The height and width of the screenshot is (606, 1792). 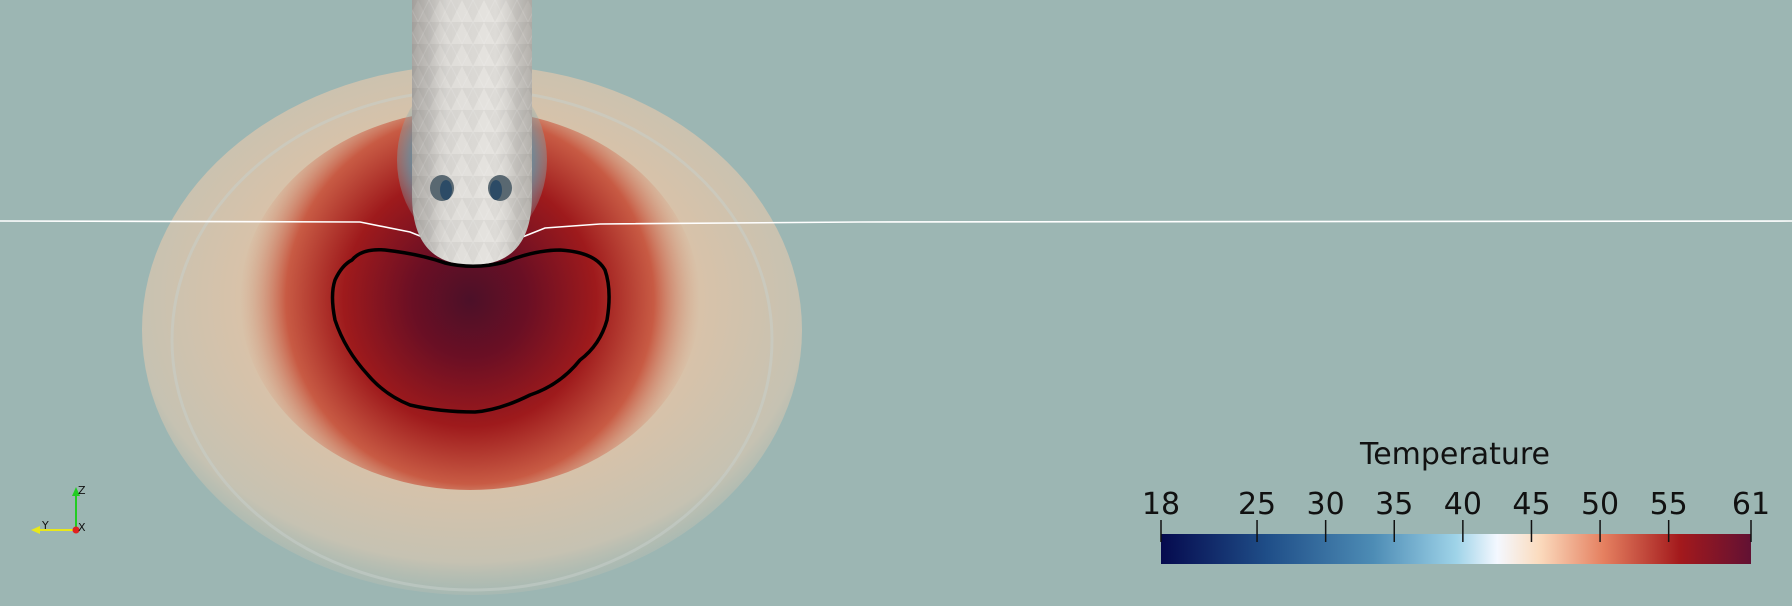 What do you see at coordinates (1463, 504) in the screenshot?
I see `colorbar-tick-label: 40` at bounding box center [1463, 504].